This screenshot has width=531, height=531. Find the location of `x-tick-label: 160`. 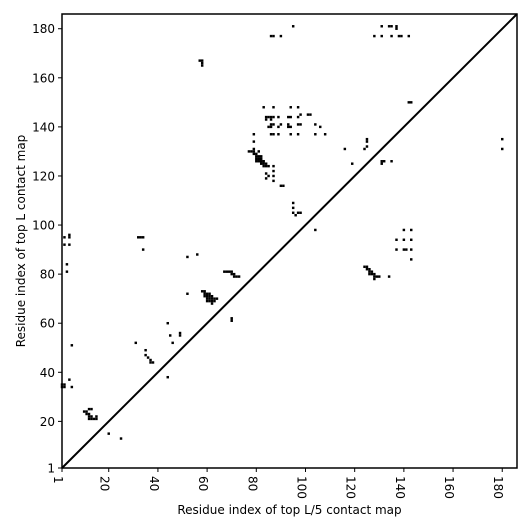

x-tick-label: 160 is located at coordinates (449, 487).